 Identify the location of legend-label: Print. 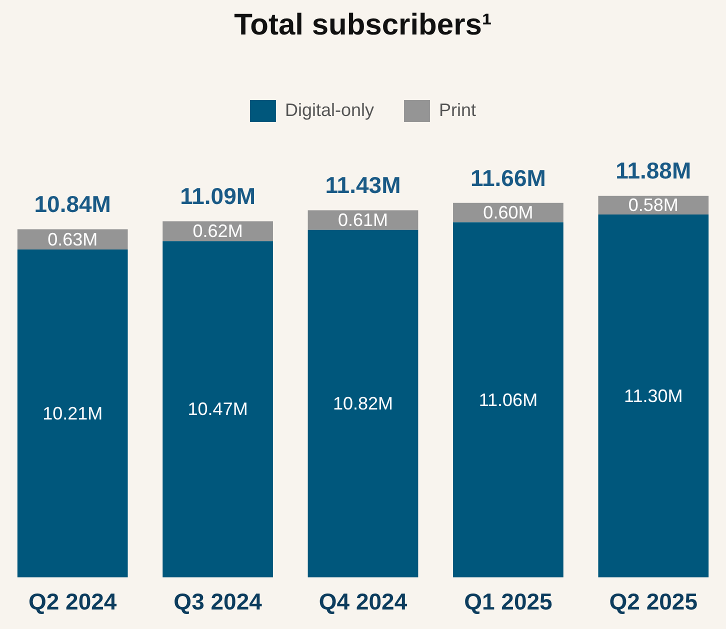
(457, 110).